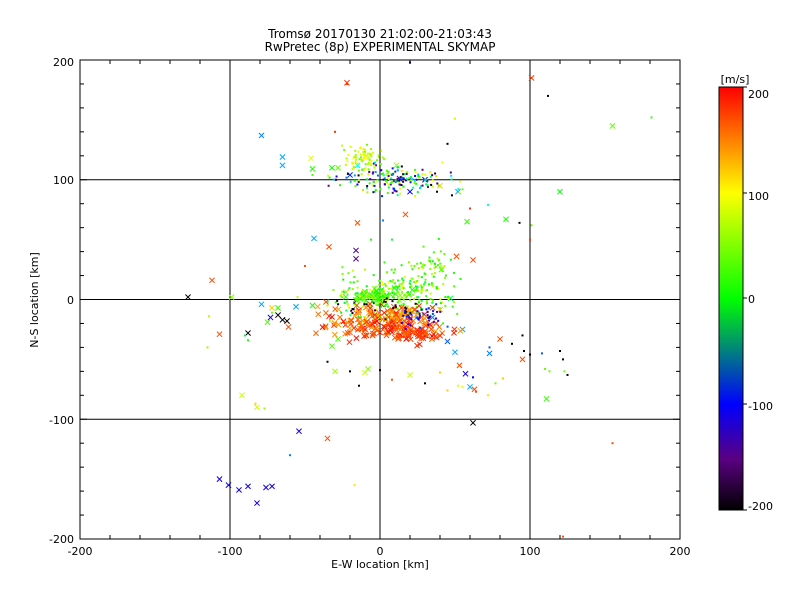  What do you see at coordinates (735, 79) in the screenshot?
I see `colorbar-label: [m/s]` at bounding box center [735, 79].